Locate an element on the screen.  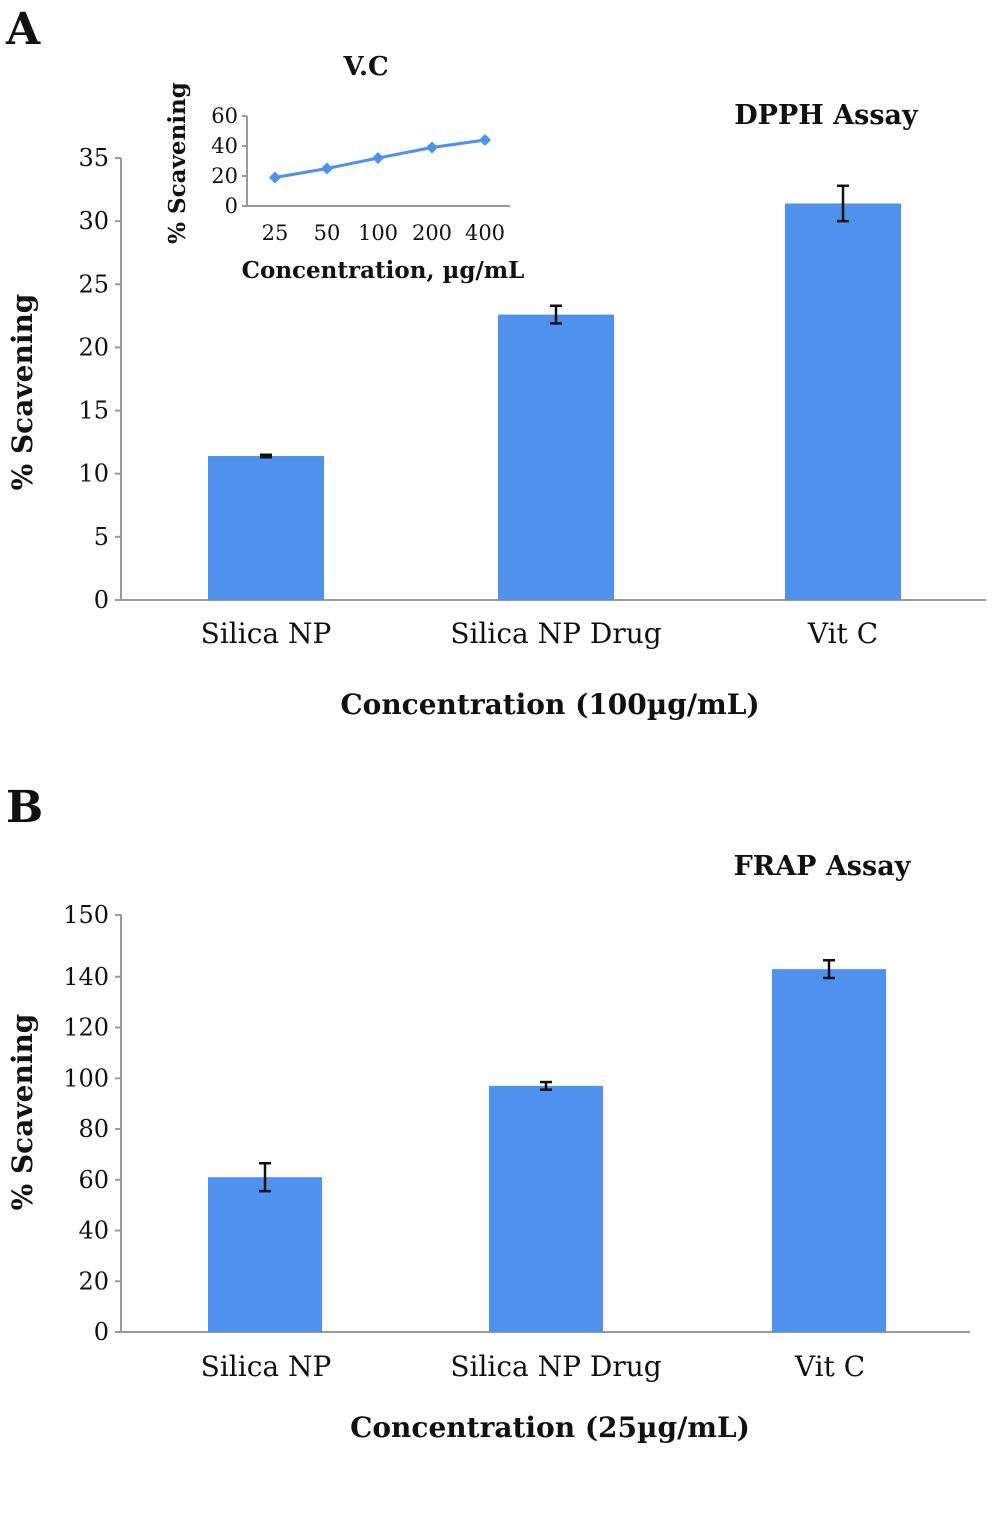
y-tick-label: 25 is located at coordinates (93, 284).